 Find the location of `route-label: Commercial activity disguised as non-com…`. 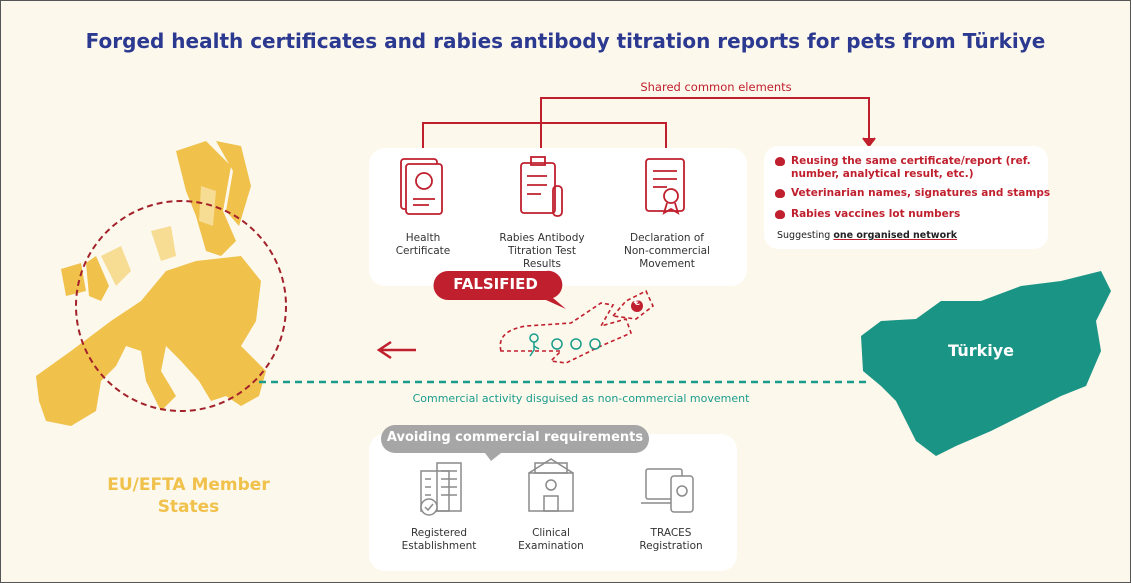

route-label: Commercial activity disguised as non-com… is located at coordinates (581, 398).